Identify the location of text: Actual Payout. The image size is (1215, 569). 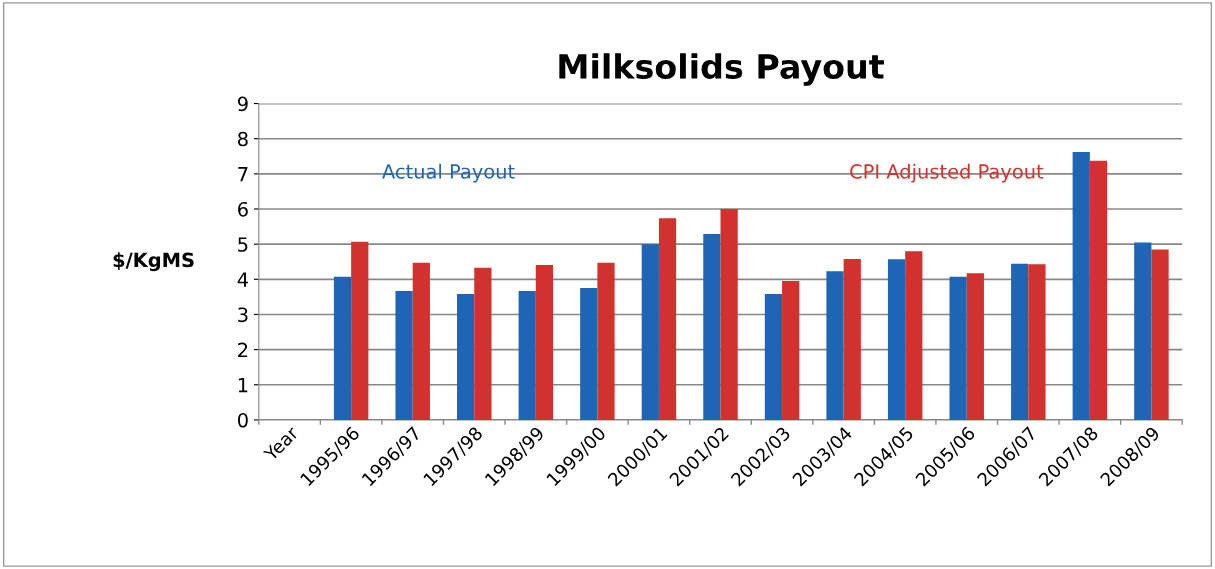
(448, 173).